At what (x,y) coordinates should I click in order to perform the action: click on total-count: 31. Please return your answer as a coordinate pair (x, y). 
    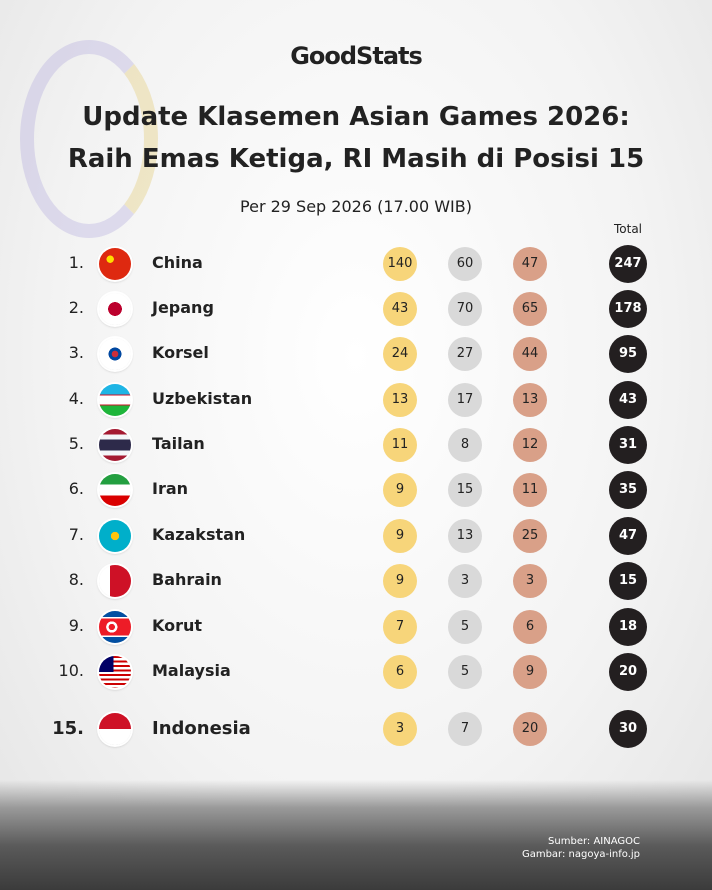
    Looking at the image, I should click on (628, 445).